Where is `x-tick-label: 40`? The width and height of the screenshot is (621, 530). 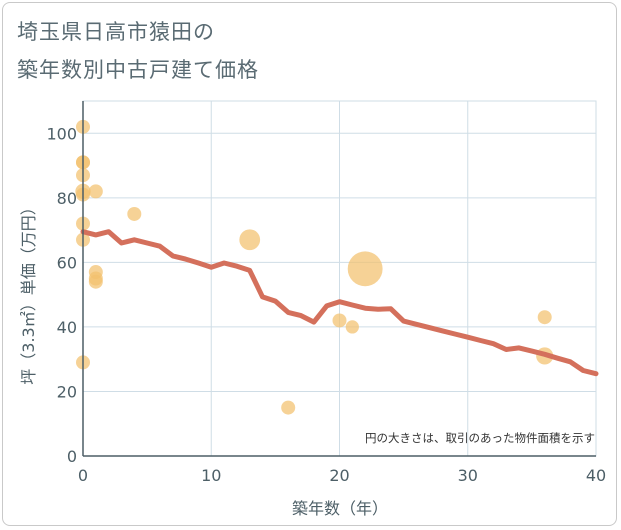 x-tick-label: 40 is located at coordinates (596, 475).